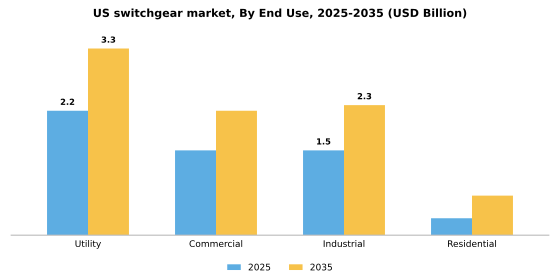  What do you see at coordinates (323, 141) in the screenshot?
I see `data-label: 1.5` at bounding box center [323, 141].